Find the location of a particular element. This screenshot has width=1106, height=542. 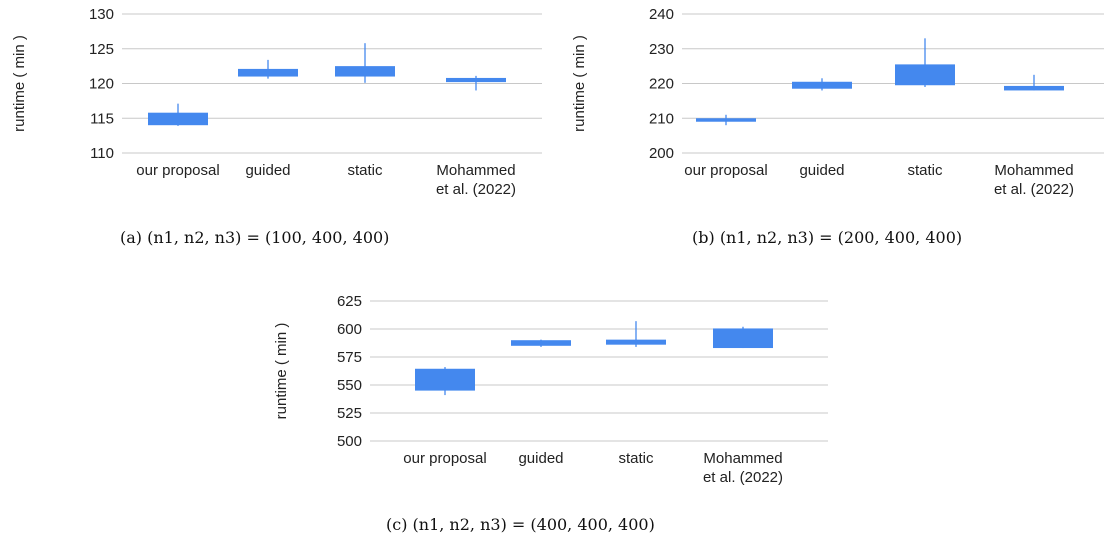

chart-caption-a: (a) (n1, n2, n3) = (100, 400, 400) is located at coordinates (255, 237).